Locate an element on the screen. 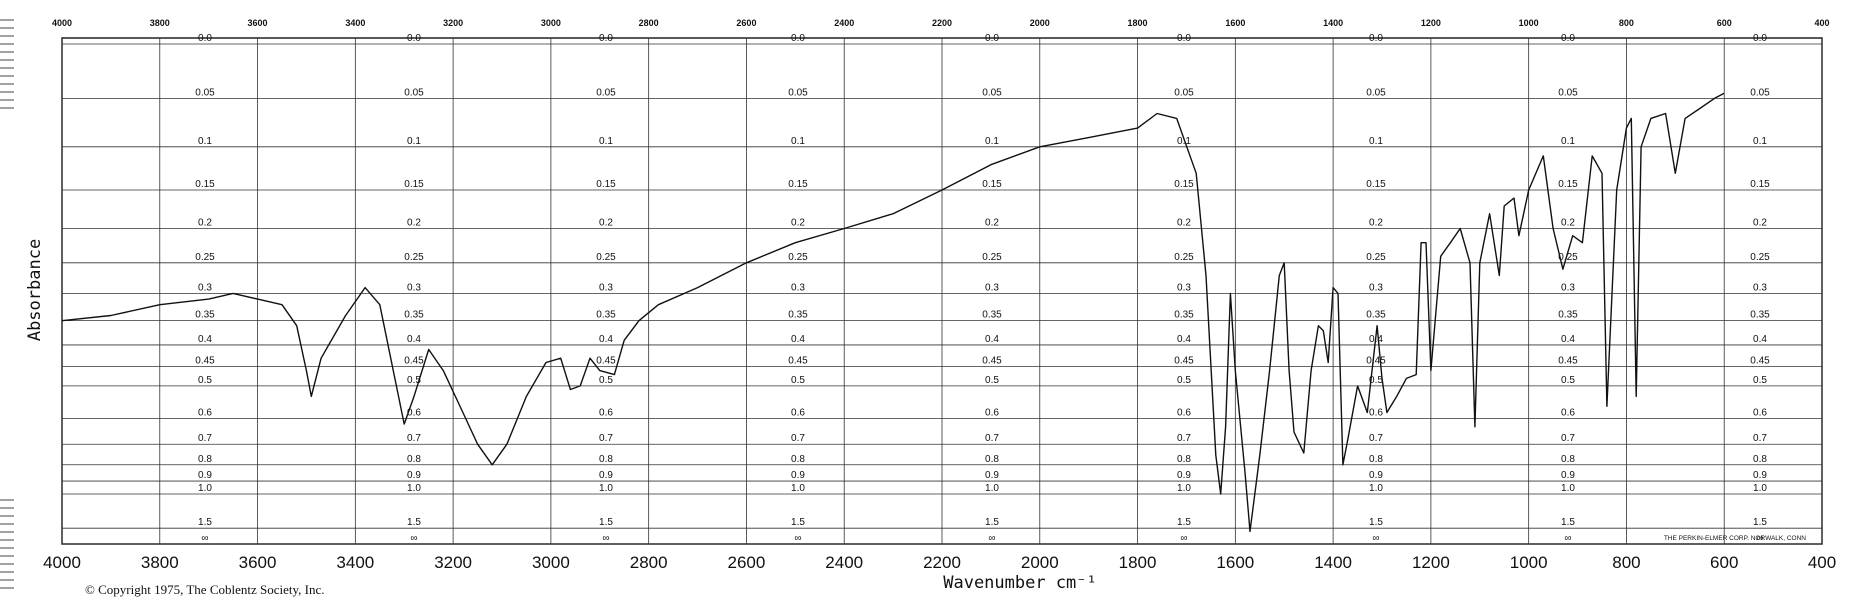 This screenshot has height=608, width=1856. maker-note: THE PERKIN-ELMER CORP. NORWALK, CONN is located at coordinates (1735, 538).